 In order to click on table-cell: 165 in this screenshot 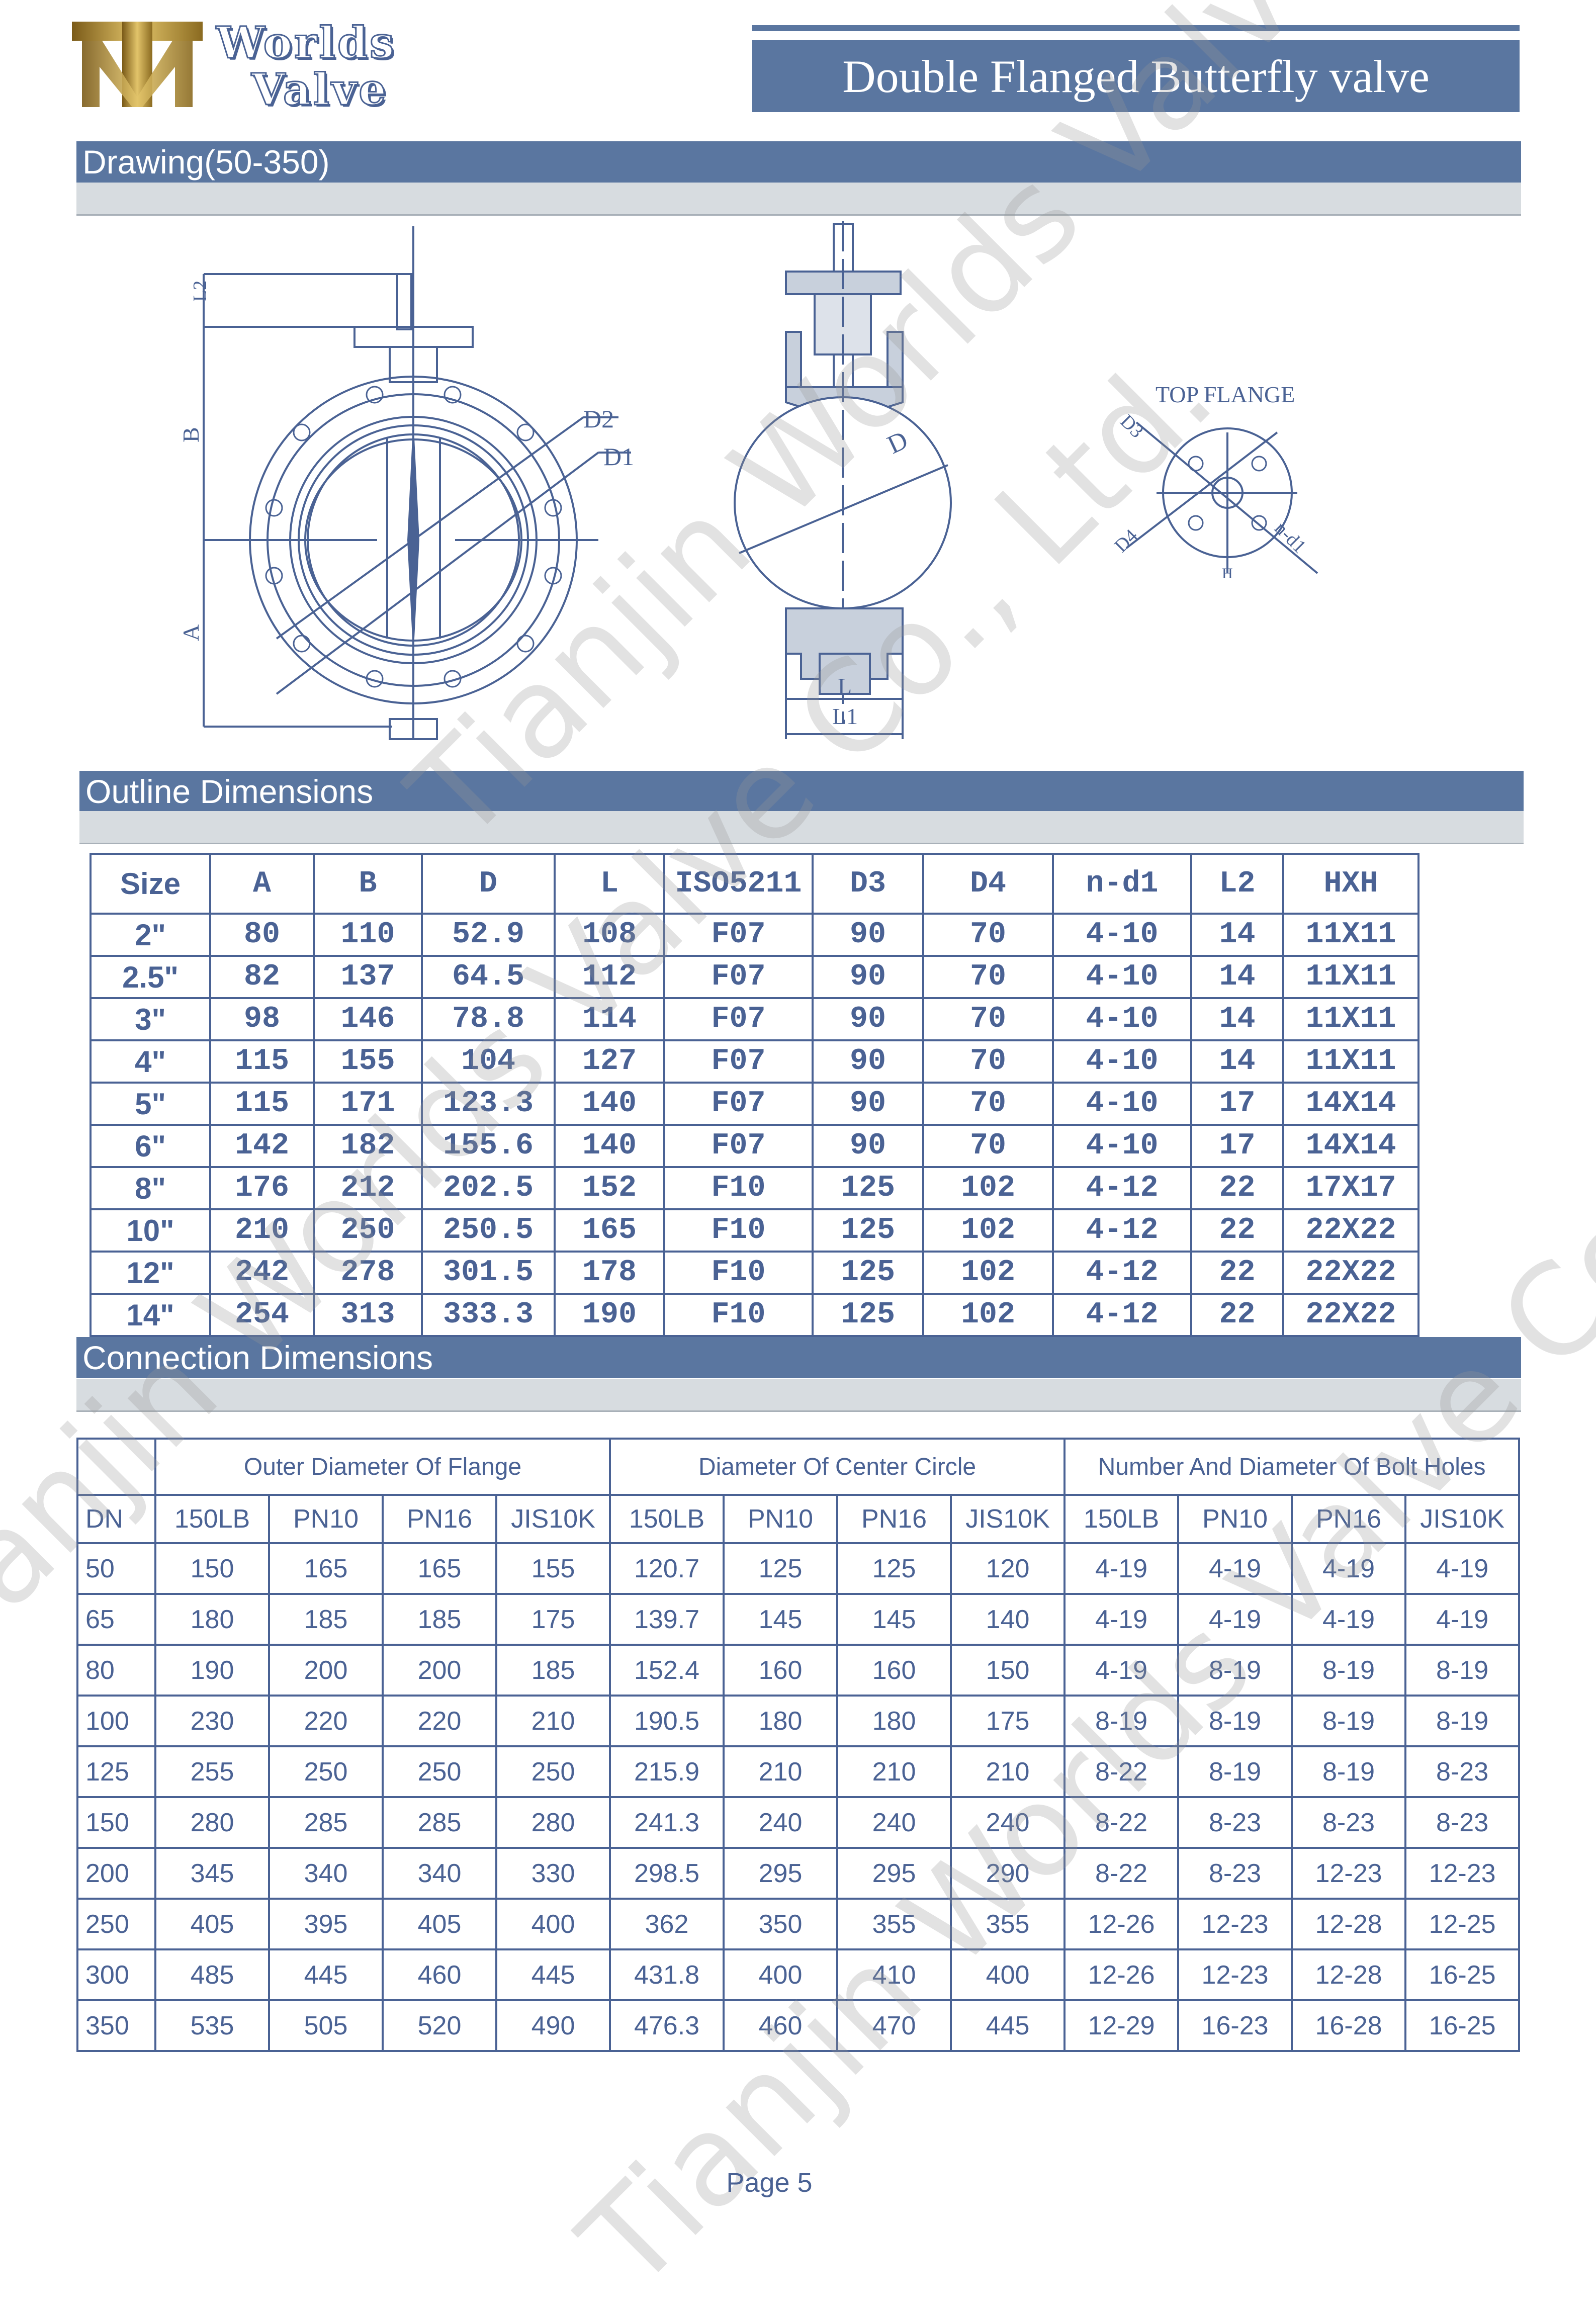, I will do `click(440, 1568)`.